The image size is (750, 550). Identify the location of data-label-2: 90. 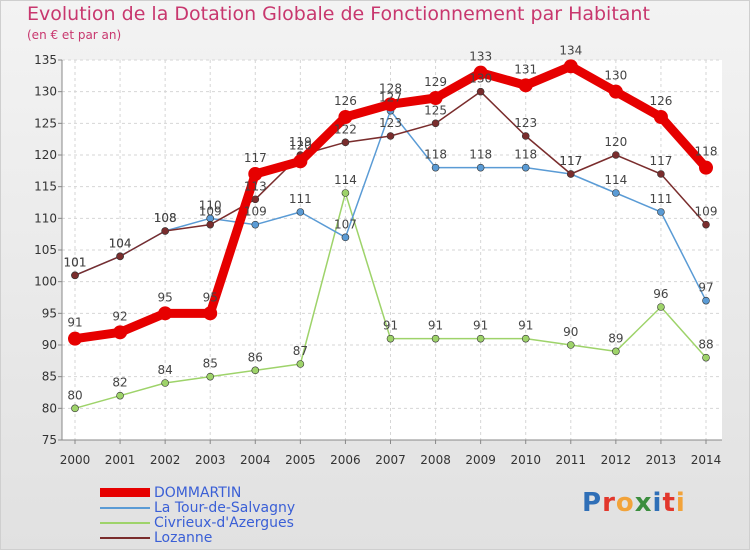
(570, 332).